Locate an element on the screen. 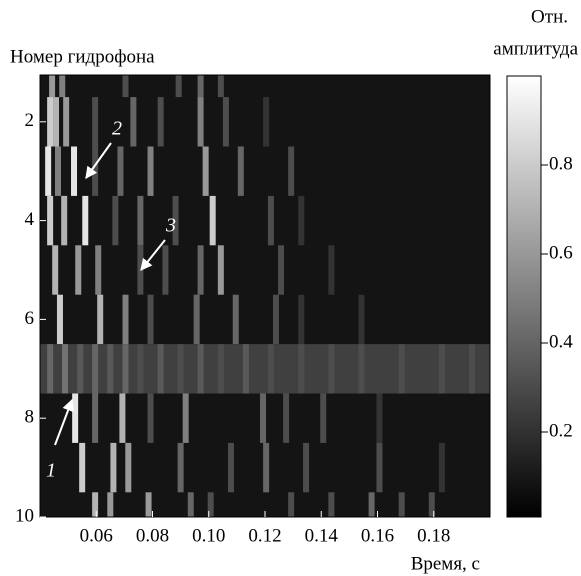  colorbar-tick-label: 0.8 is located at coordinates (561, 163).